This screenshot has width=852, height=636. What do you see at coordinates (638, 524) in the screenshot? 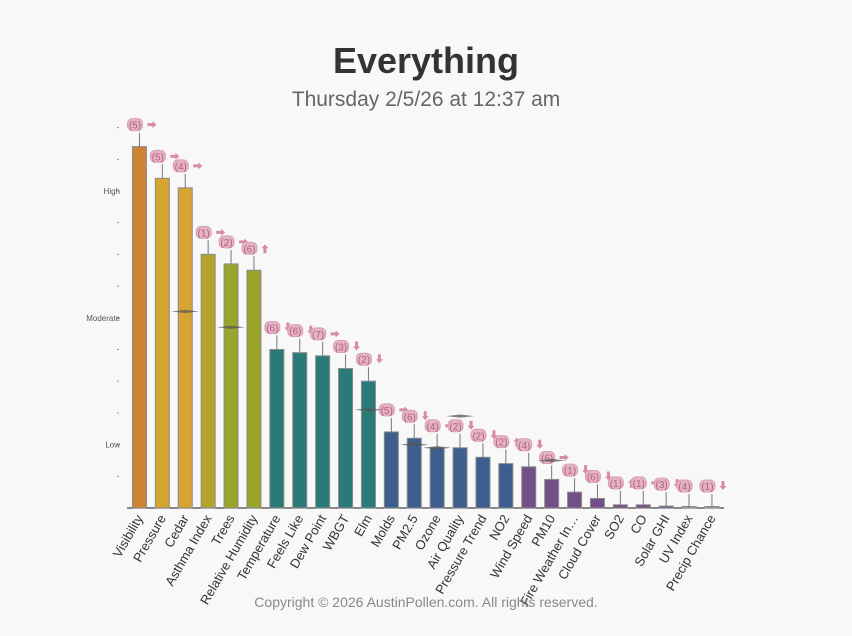
I see `x-tick-label: CO` at bounding box center [638, 524].